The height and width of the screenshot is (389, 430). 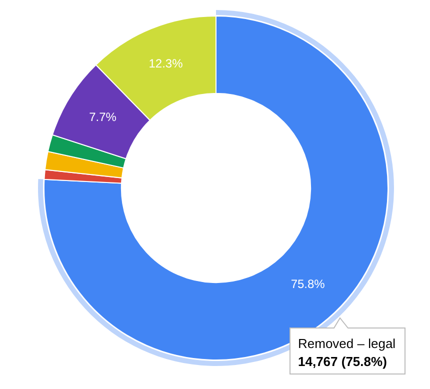 I want to click on data-label: 7.7%, so click(x=103, y=117).